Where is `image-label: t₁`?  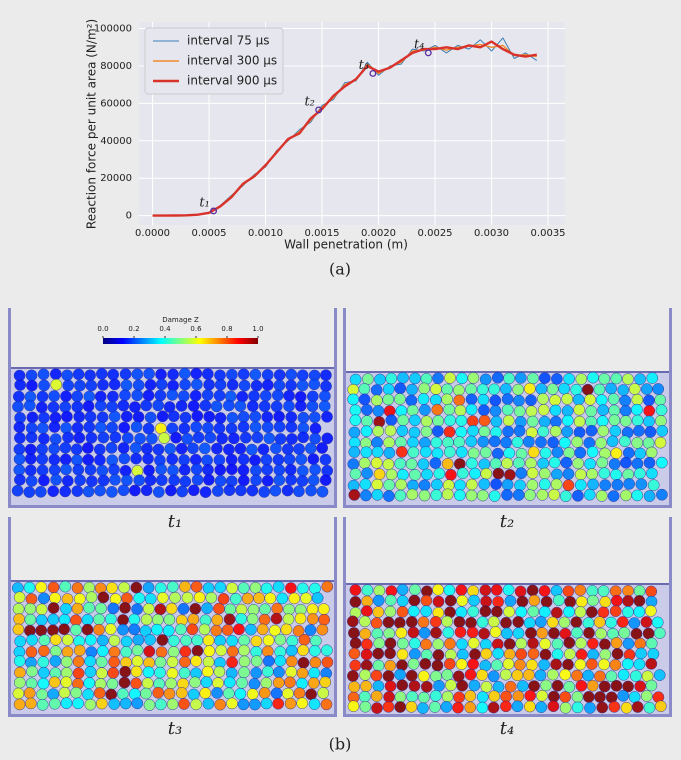 image-label: t₁ is located at coordinates (175, 521).